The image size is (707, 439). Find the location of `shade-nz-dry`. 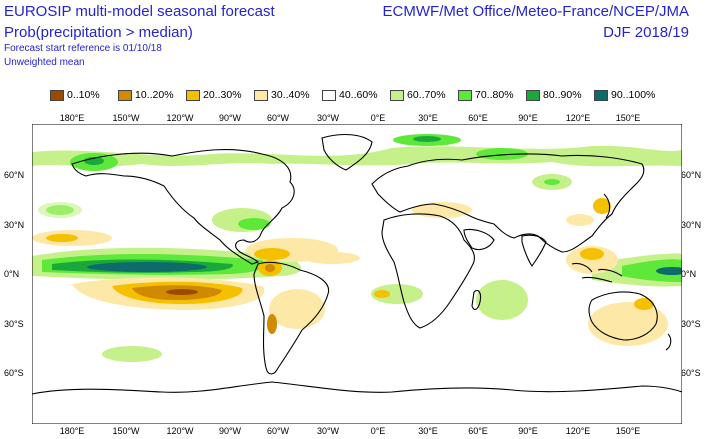

shade-nz-dry is located at coordinates (644, 304).